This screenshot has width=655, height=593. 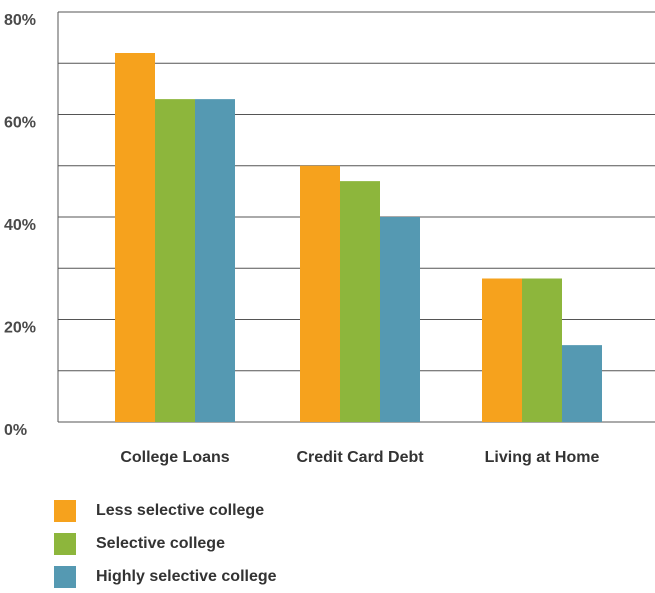 I want to click on y-tick-label: 40%, so click(x=20, y=225).